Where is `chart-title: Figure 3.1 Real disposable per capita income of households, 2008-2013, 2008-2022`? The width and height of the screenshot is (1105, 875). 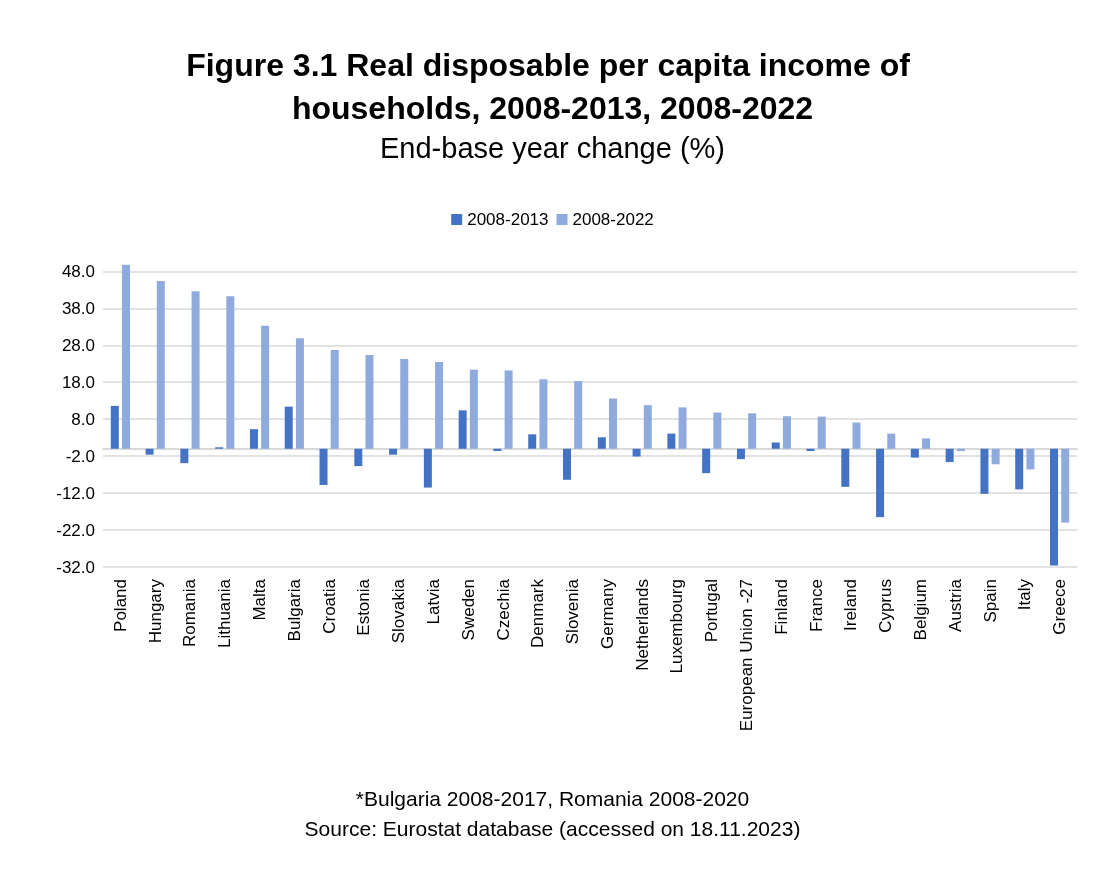 chart-title: Figure 3.1 Real disposable per capita income of households, 2008-2013, 2008-2022 is located at coordinates (552, 86).